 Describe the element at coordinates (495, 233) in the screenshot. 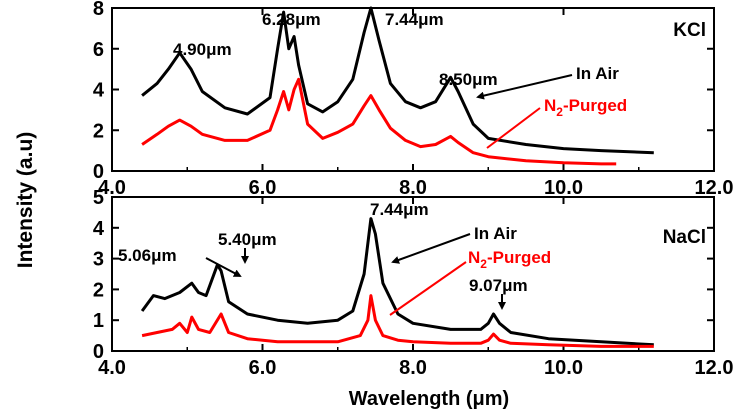

I see `label-nacl-in-air: In Air` at that location.